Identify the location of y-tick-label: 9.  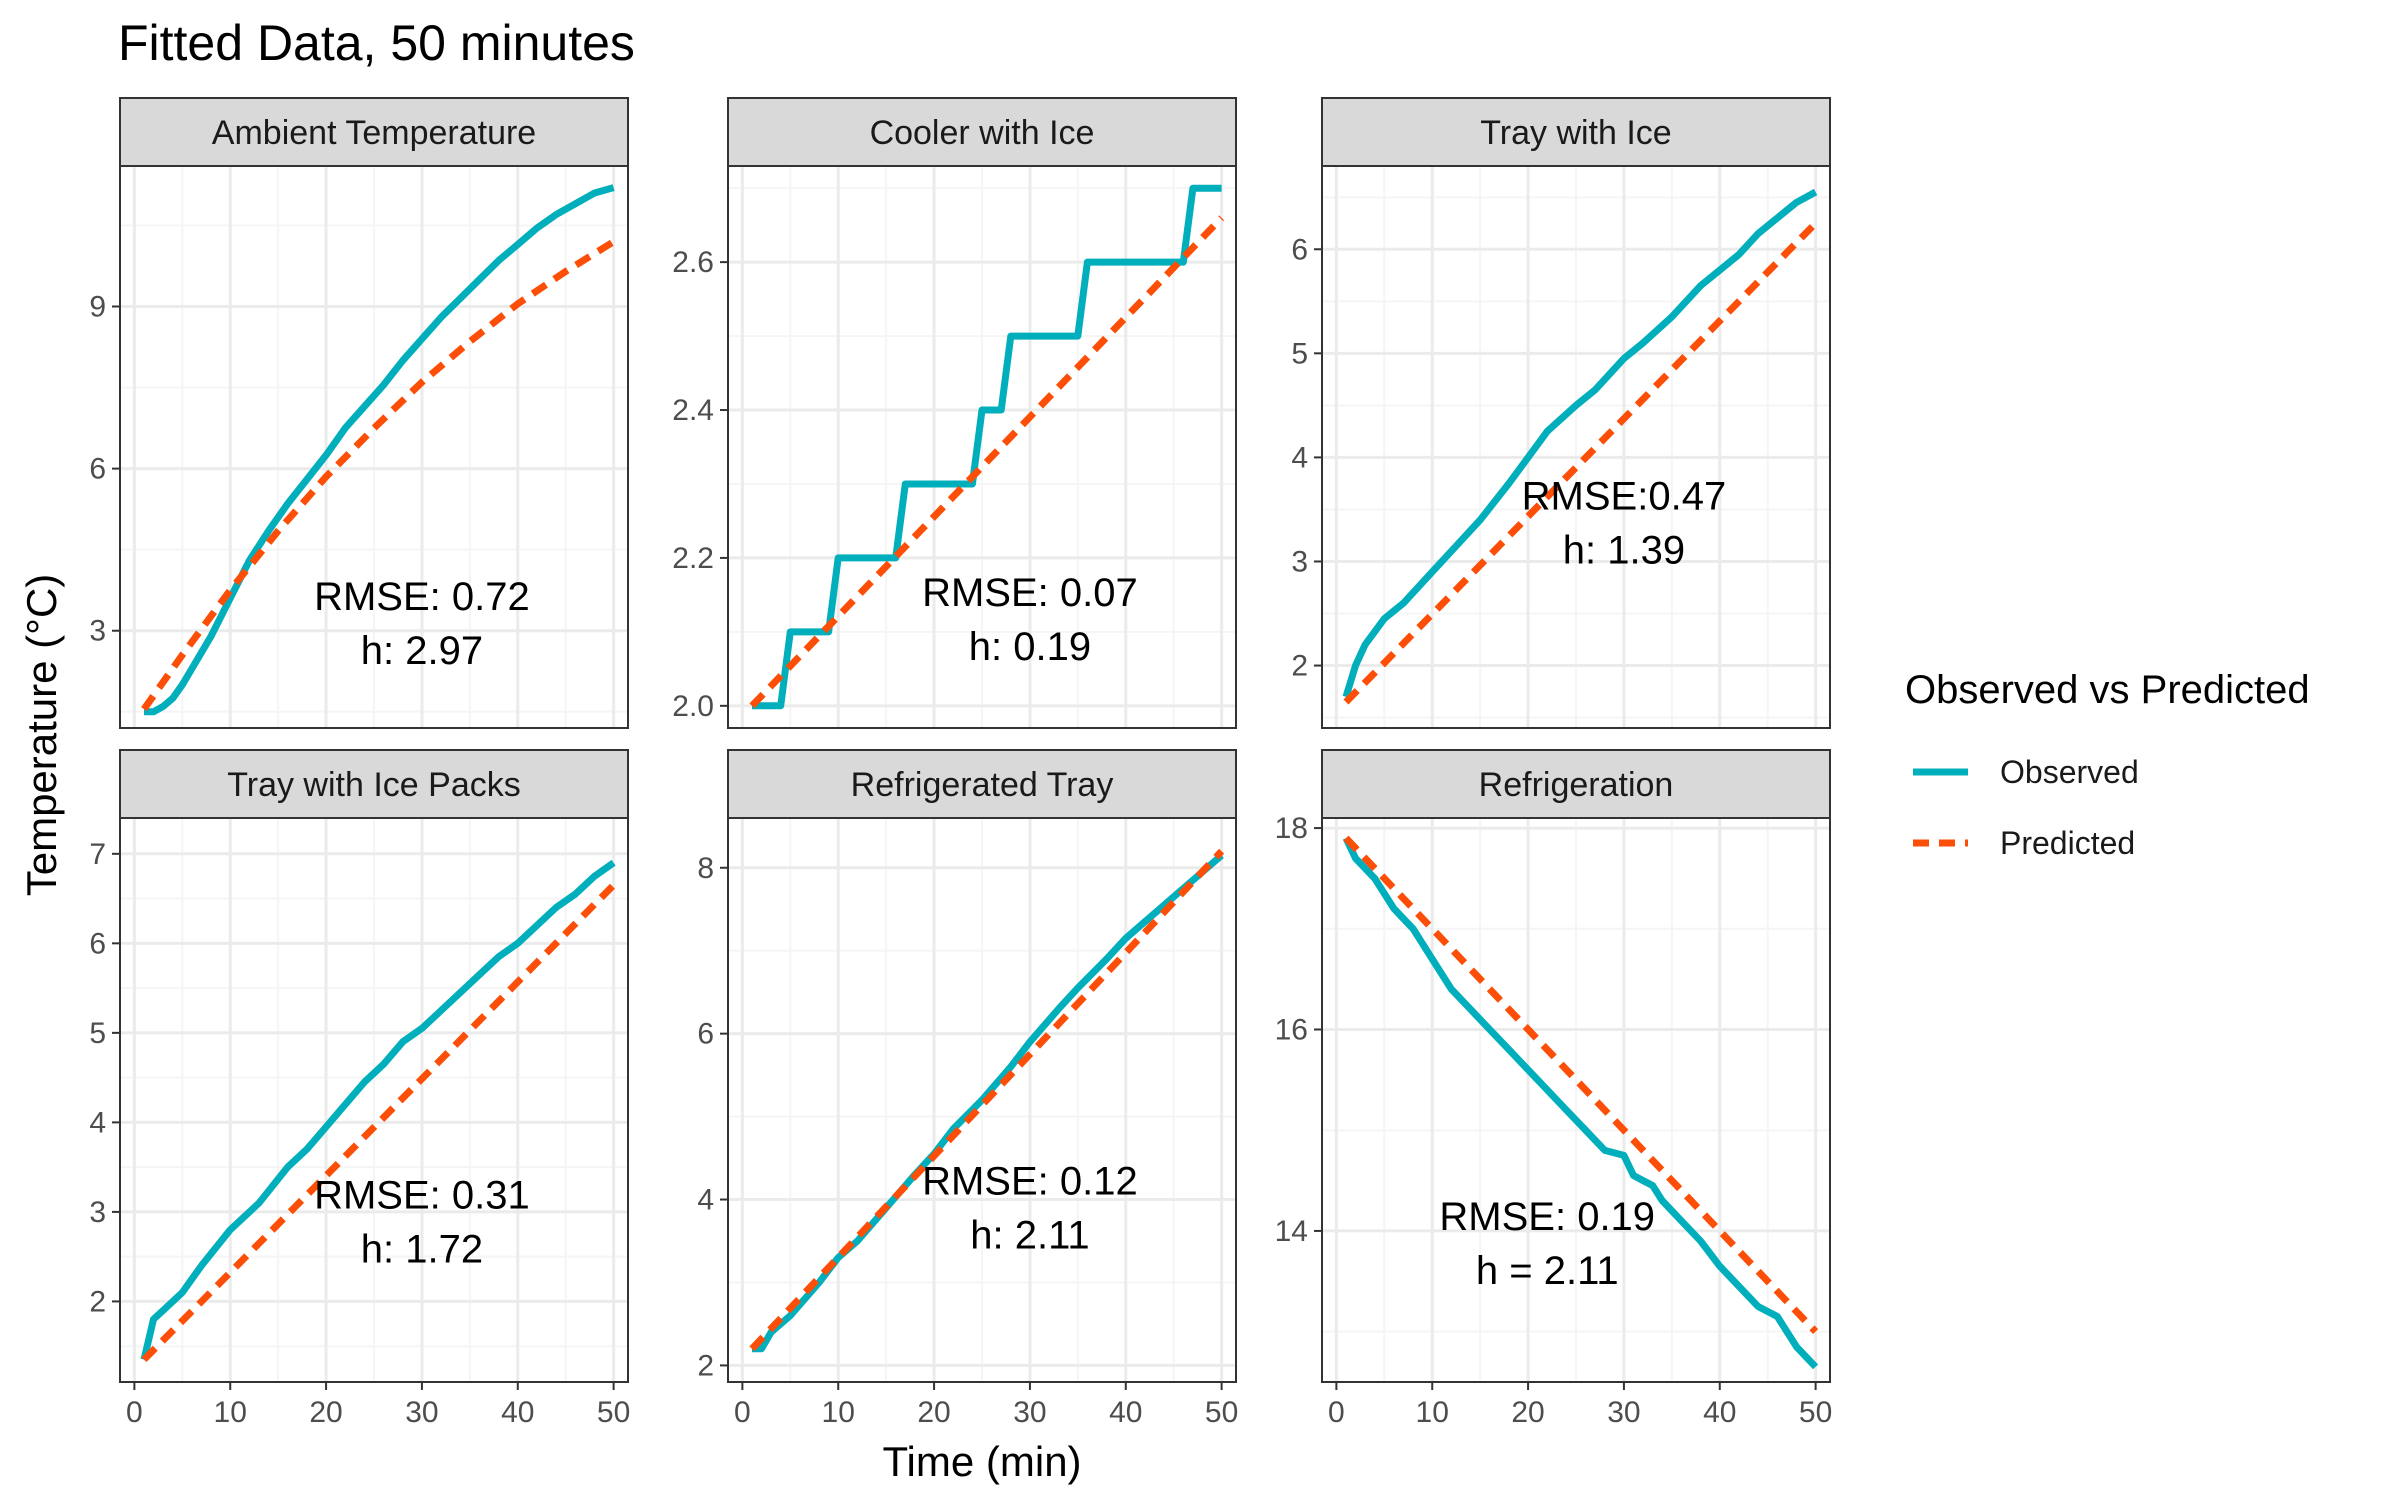
(97, 307).